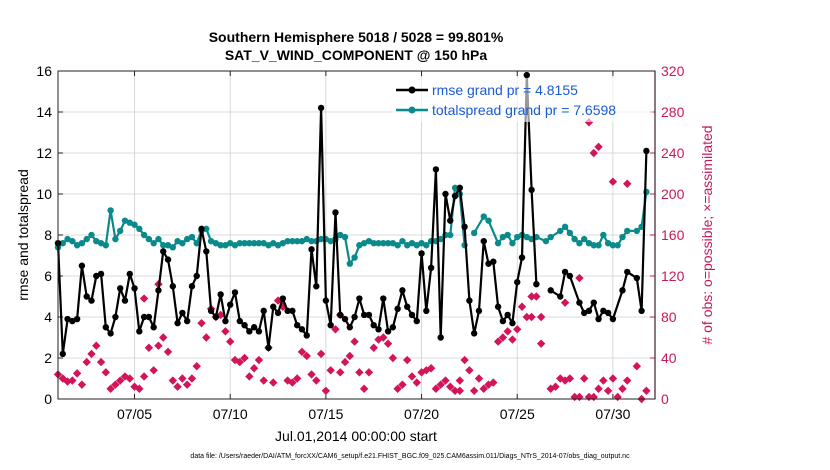  Describe the element at coordinates (261, 225) in the screenshot. I see `spread-line` at that location.